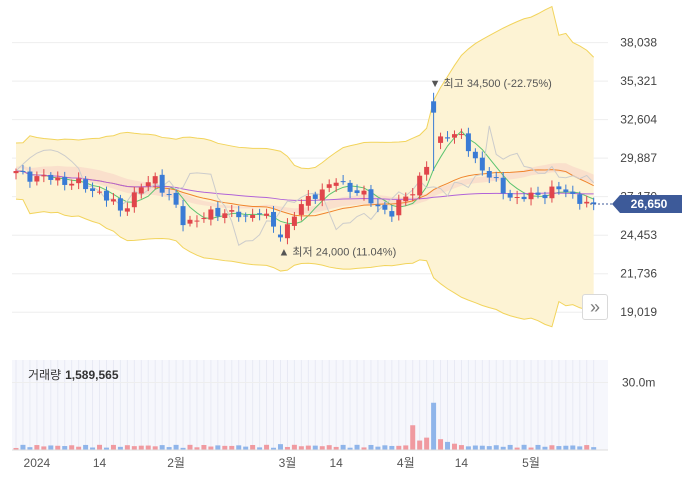 The height and width of the screenshot is (483, 682). Describe the element at coordinates (638, 235) in the screenshot. I see `y-tick-label: 24,453` at that location.